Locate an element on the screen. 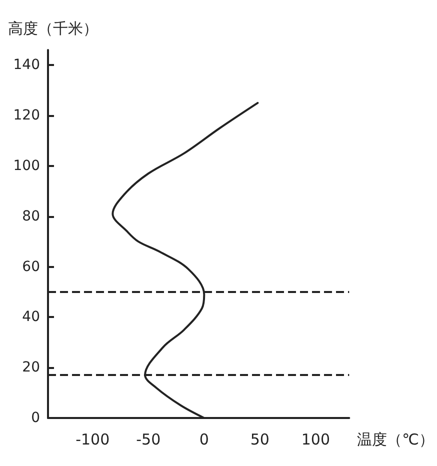 Image resolution: width=437 pixels, height=466 pixels. y-tick-label: 60 is located at coordinates (31, 266).